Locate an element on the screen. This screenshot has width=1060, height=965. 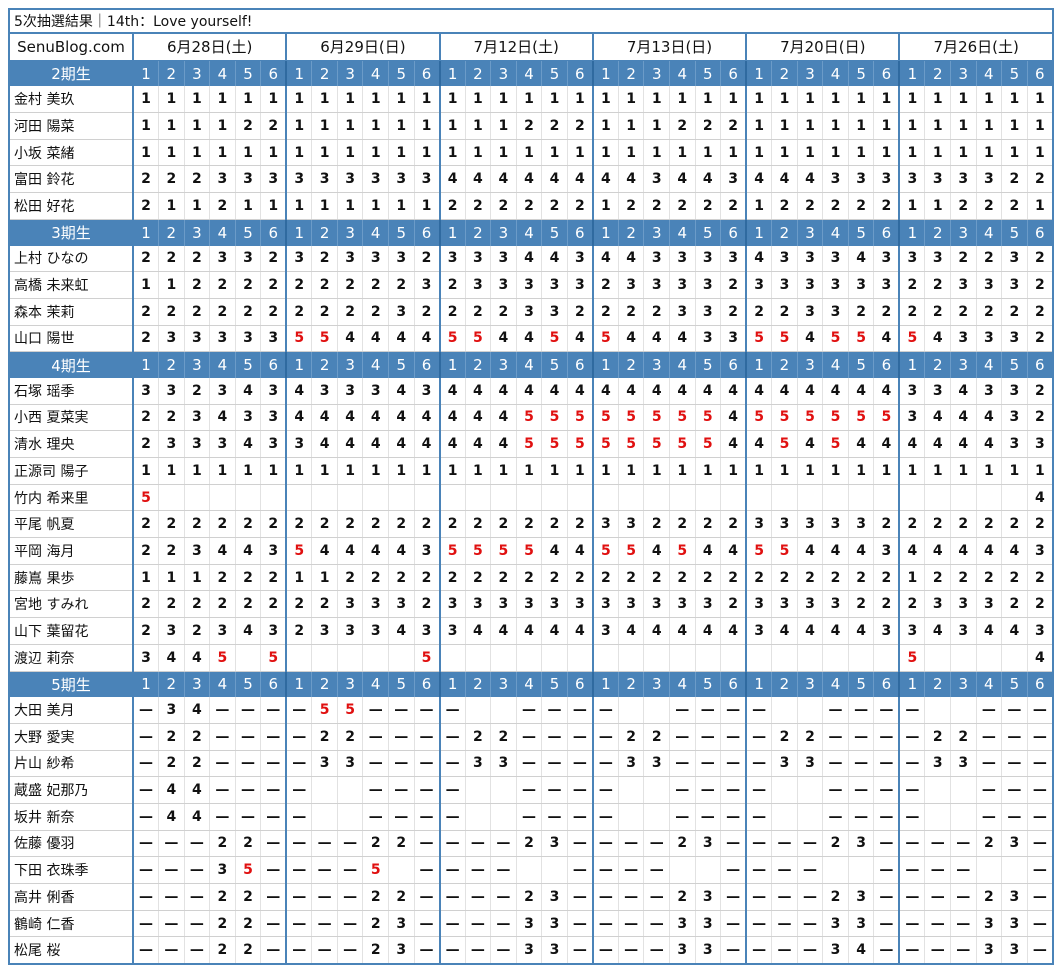
part-number: 1 is located at coordinates (758, 364).